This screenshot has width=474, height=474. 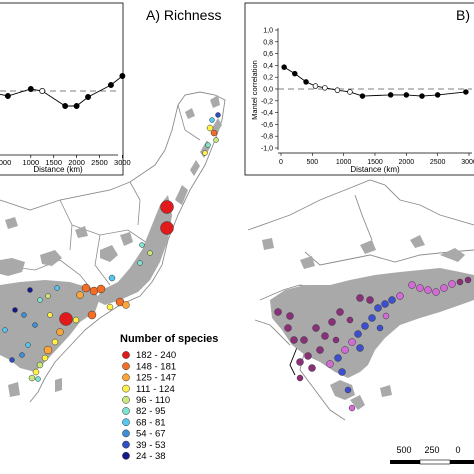 What do you see at coordinates (5, 162) in the screenshot?
I see `x-tick-label: 000` at bounding box center [5, 162].